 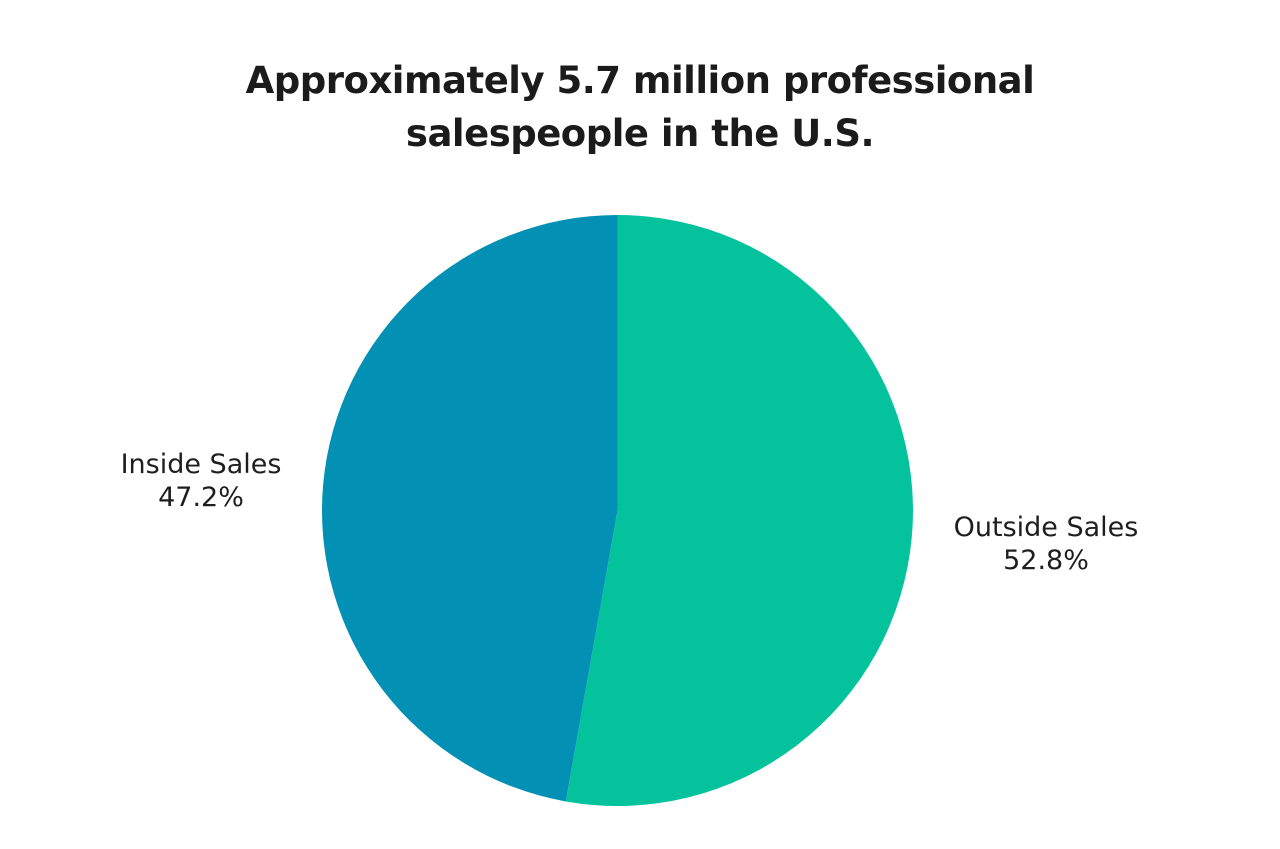 What do you see at coordinates (640, 80) in the screenshot?
I see `chart-title-line-1: Approximately 5.7 million professional` at bounding box center [640, 80].